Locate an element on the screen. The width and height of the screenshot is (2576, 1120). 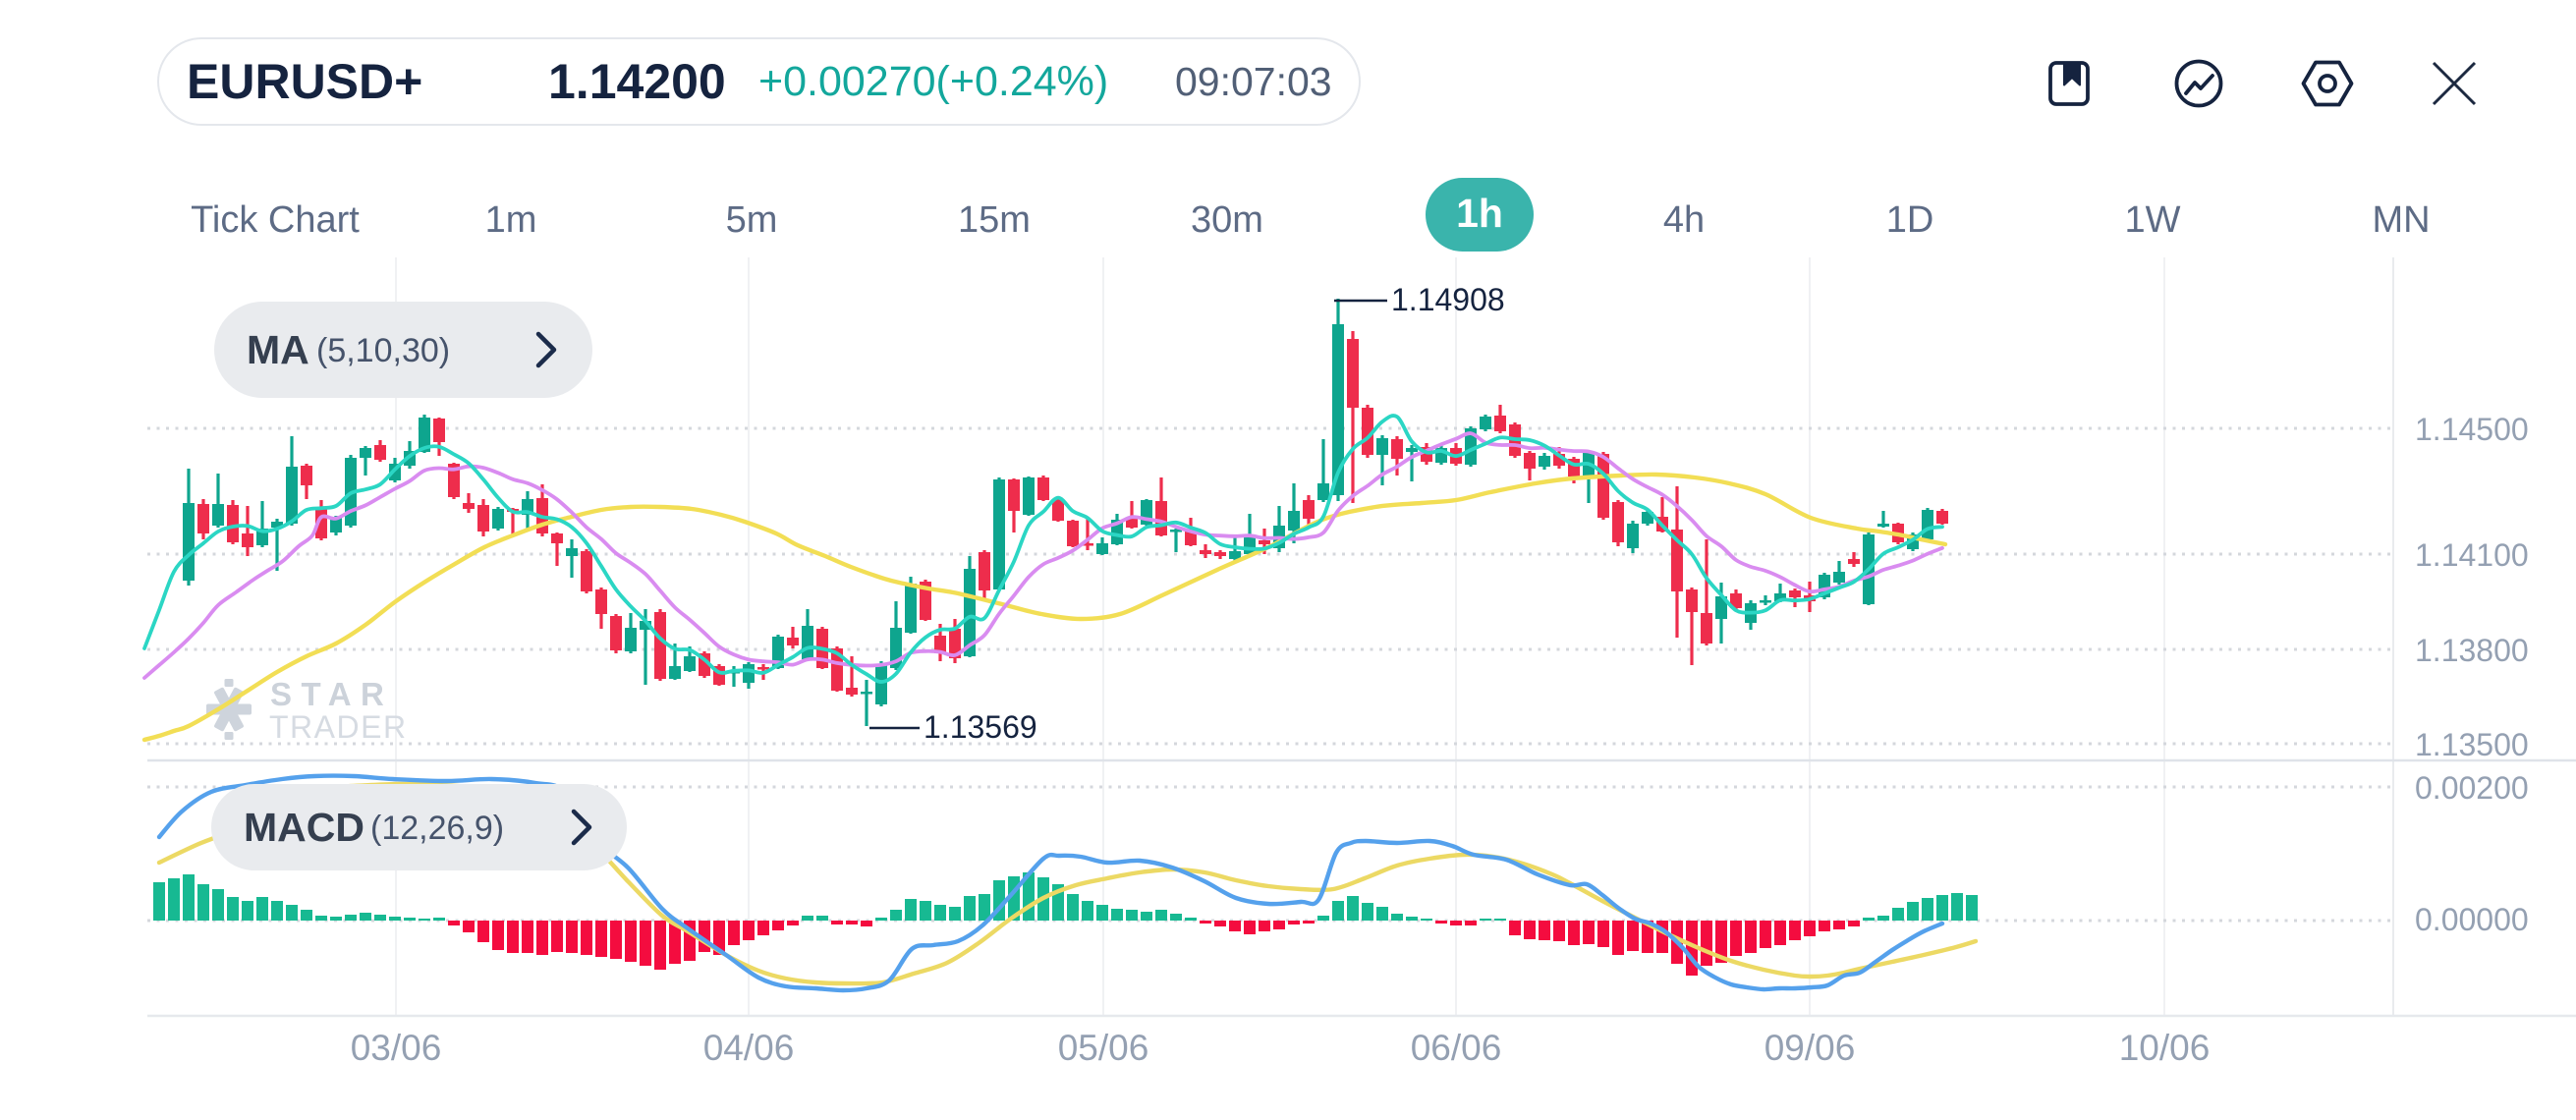
svg-text: (12,26,9) is located at coordinates (437, 828).